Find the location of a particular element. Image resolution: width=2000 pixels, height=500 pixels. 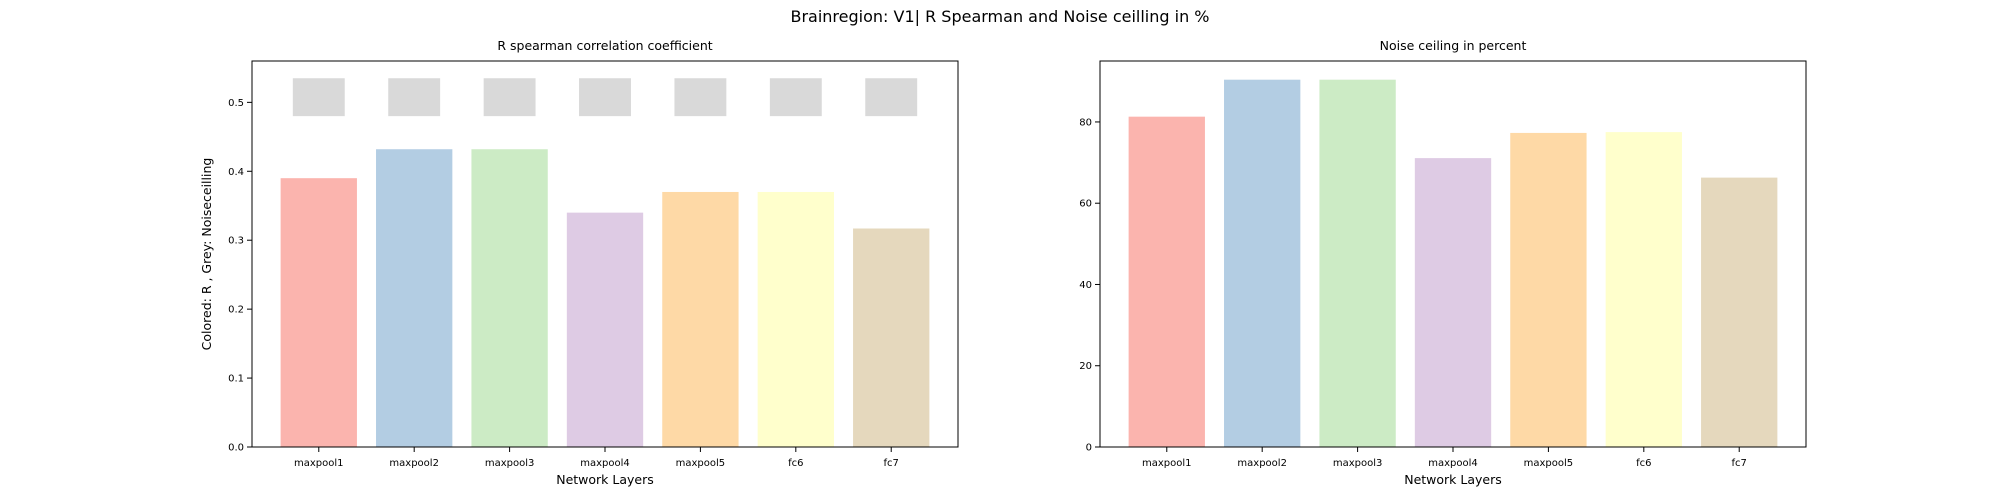

panel2-bar-maxpool4 is located at coordinates (1453, 302).